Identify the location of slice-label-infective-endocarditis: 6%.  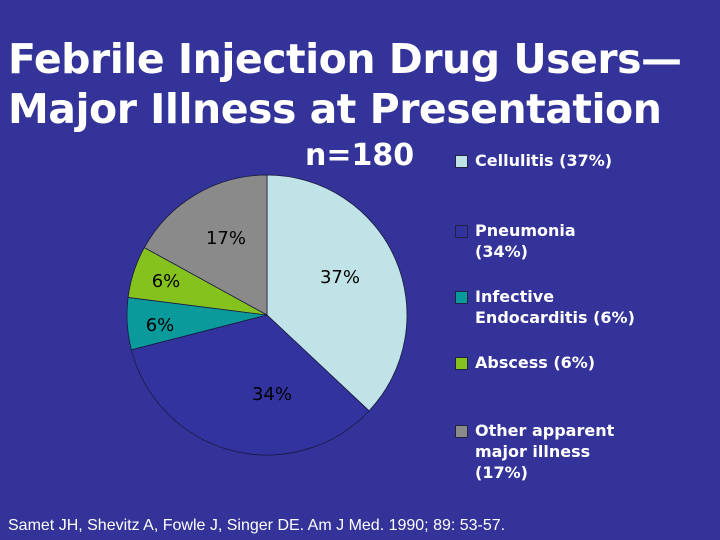
(160, 325).